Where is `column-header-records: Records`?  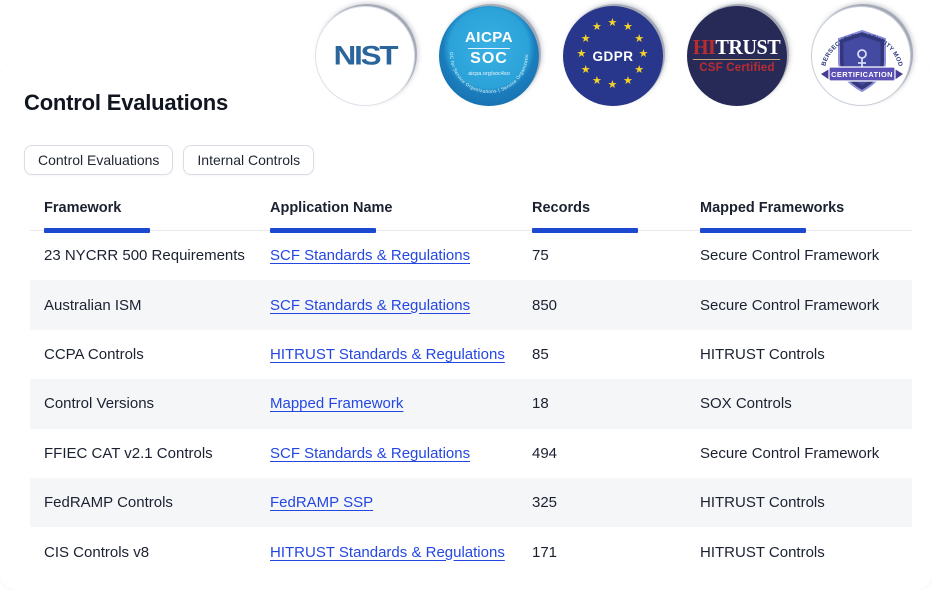
column-header-records: Records is located at coordinates (616, 209).